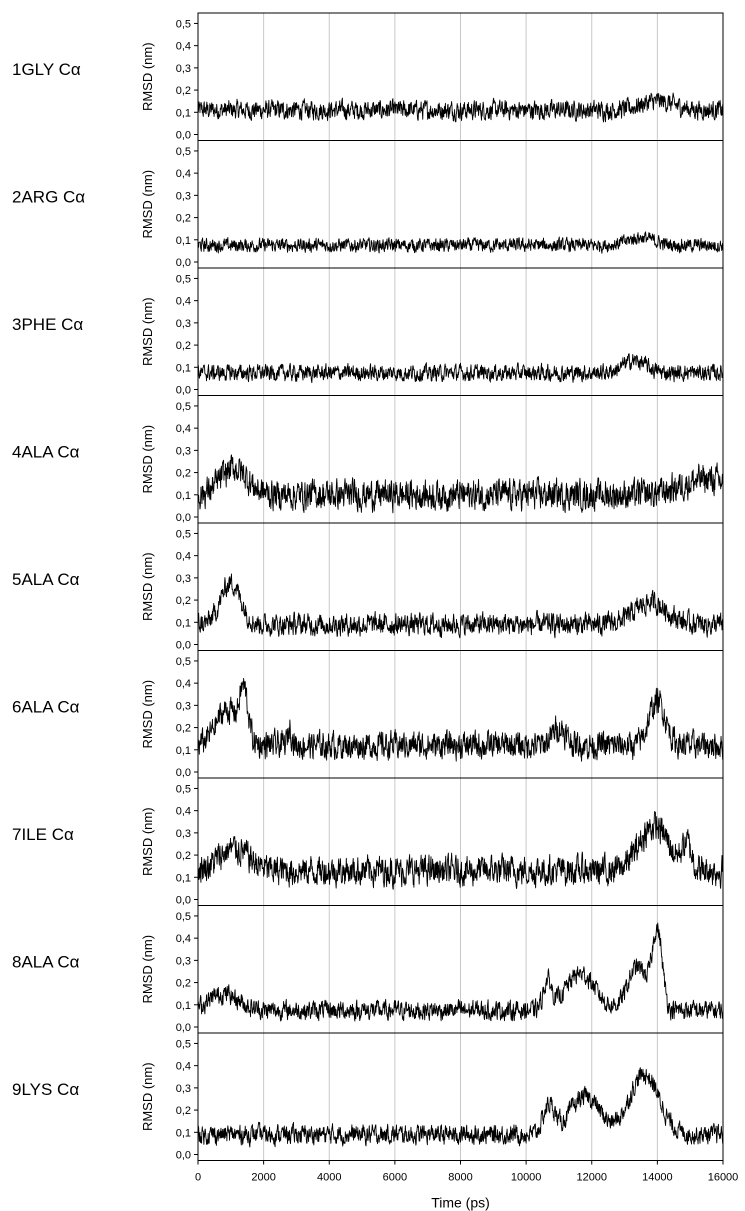 The width and height of the screenshot is (745, 1211). Describe the element at coordinates (48, 196) in the screenshot. I see `row-label-2: 2ARG Cα` at that location.